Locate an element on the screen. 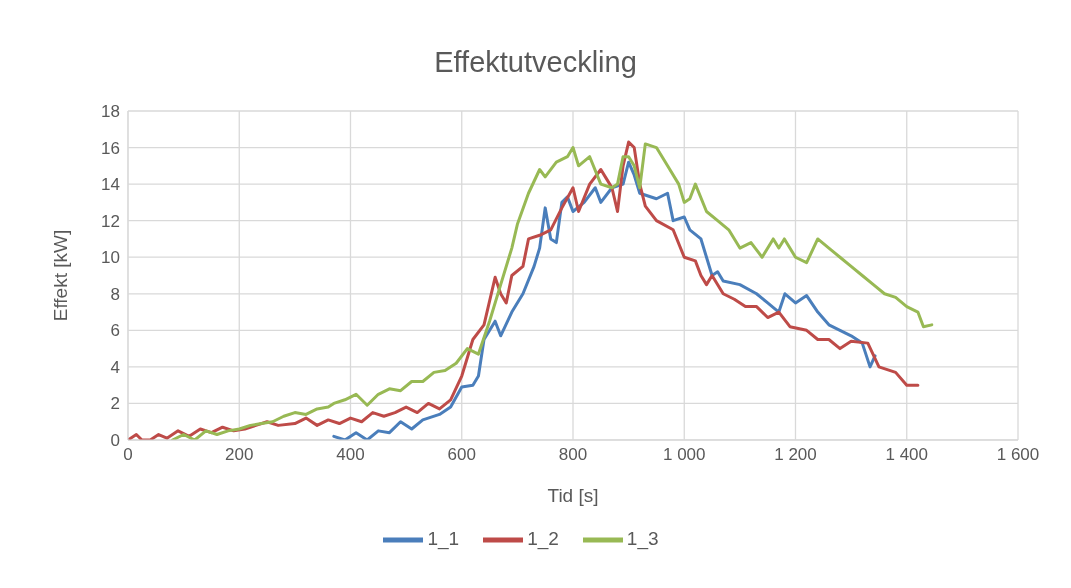 Image resolution: width=1071 pixels, height=588 pixels. y-tick-label: 18 is located at coordinates (110, 112).